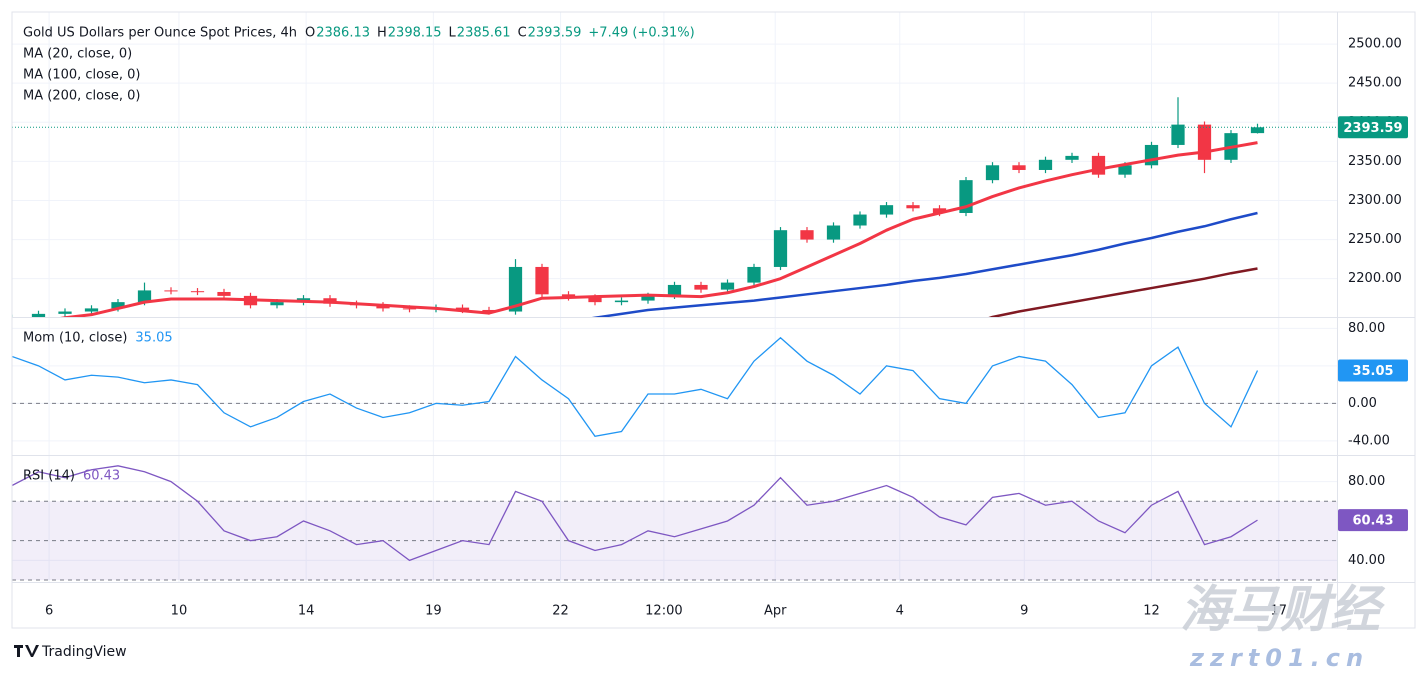 Image resolution: width=1427 pixels, height=673 pixels. I want to click on watermark-title: 海马财经, so click(1283, 610).